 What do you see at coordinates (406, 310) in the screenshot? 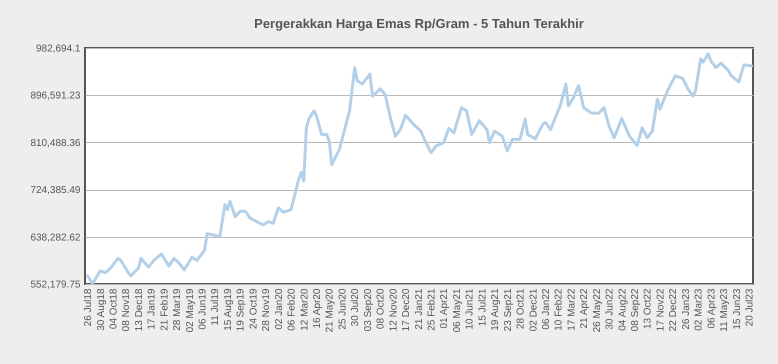
I see `x-tick-label: 17 Dec20` at bounding box center [406, 310].